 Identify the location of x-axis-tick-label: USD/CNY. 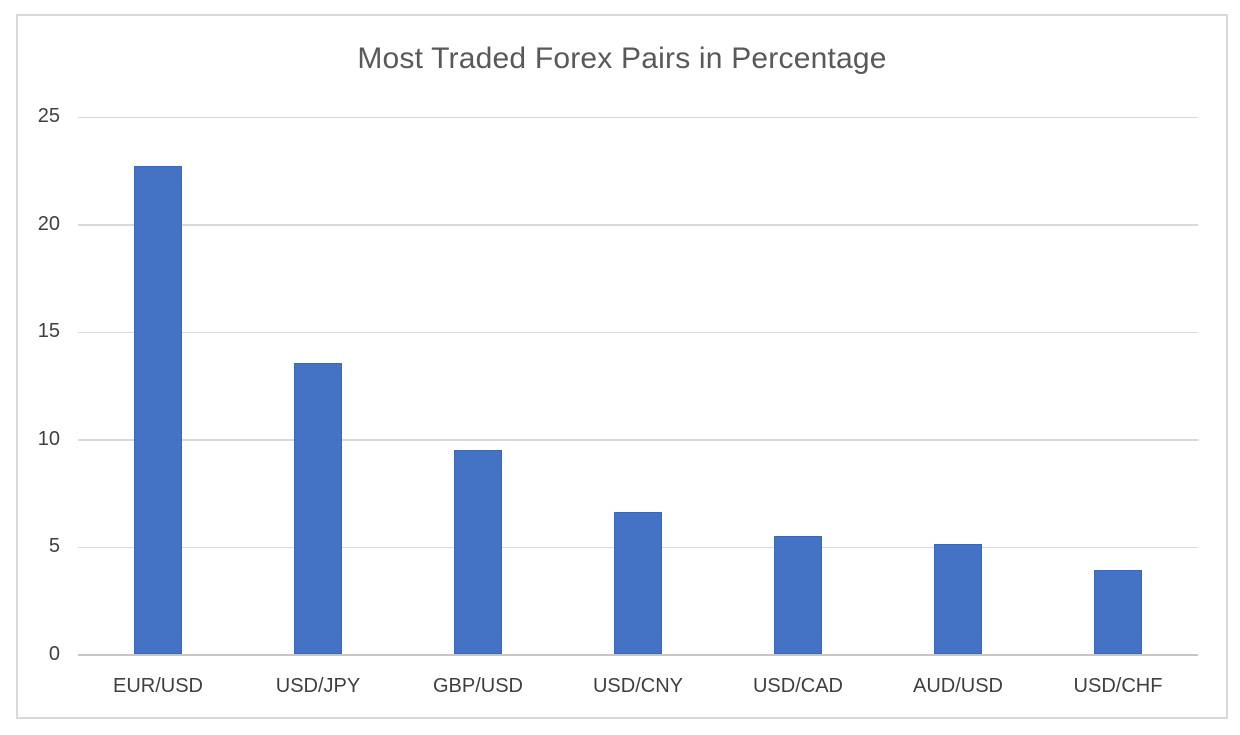
(637, 686).